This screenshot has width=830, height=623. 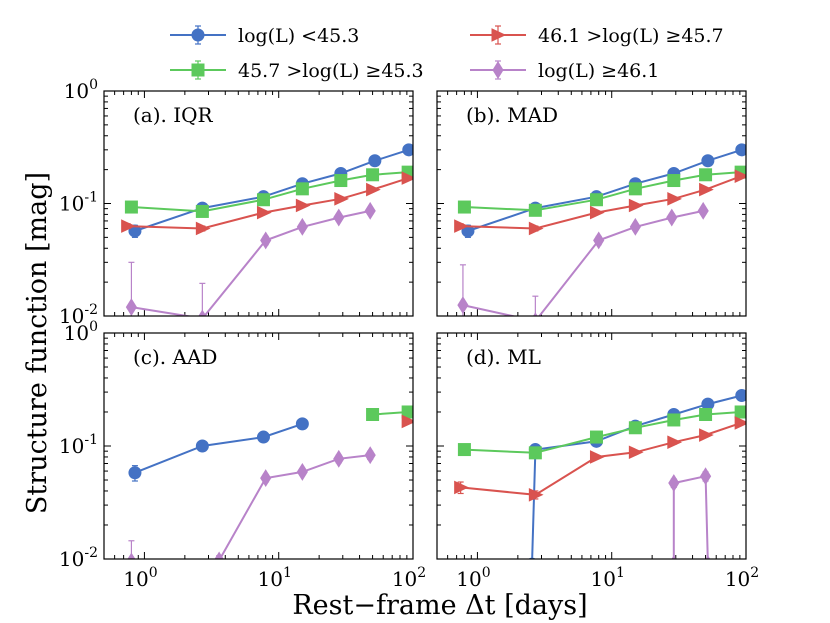 I want to click on legend-item-lum3: 46.1 >log(L) ≥45.7, so click(x=597, y=36).